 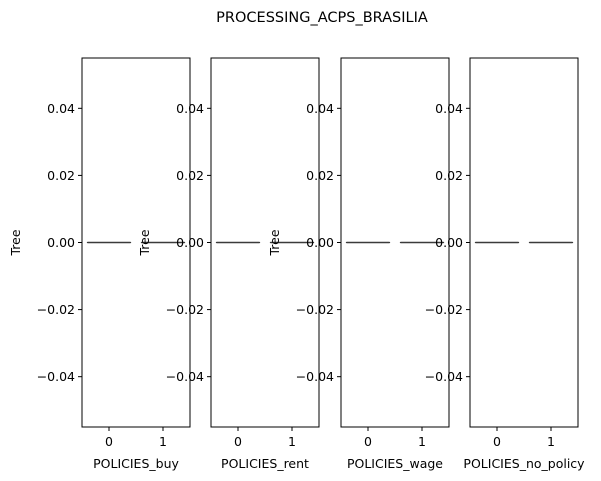 What do you see at coordinates (395, 463) in the screenshot?
I see `x-axis-label: POLICIES_wage` at bounding box center [395, 463].